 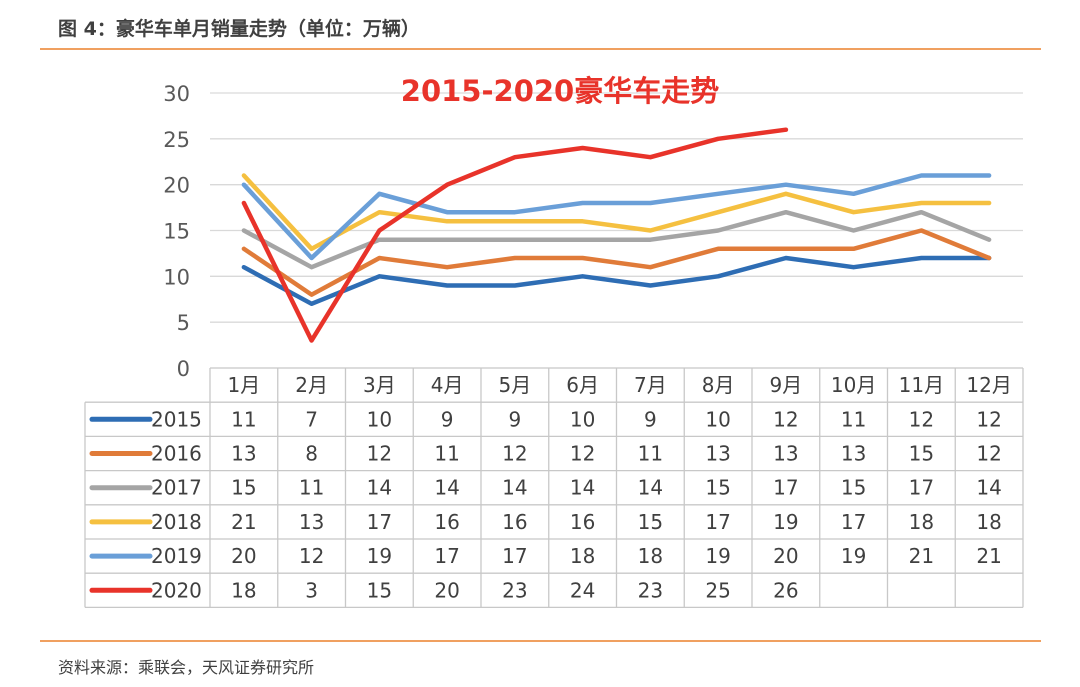 I want to click on legend-label-2017: 2017, so click(x=176, y=488).